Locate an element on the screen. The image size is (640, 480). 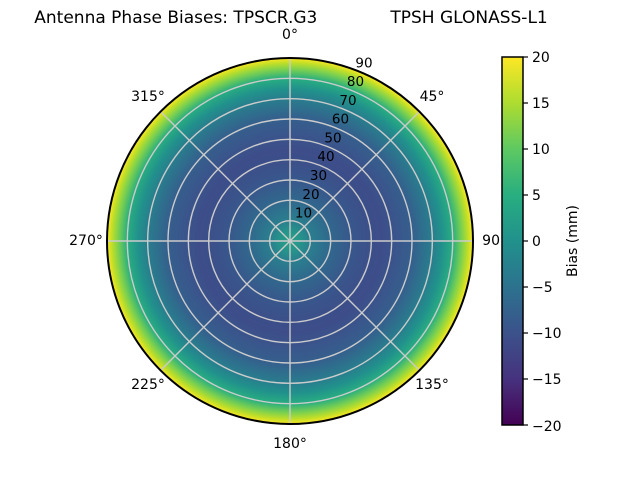
r-label-90: 90 is located at coordinates (363, 63).